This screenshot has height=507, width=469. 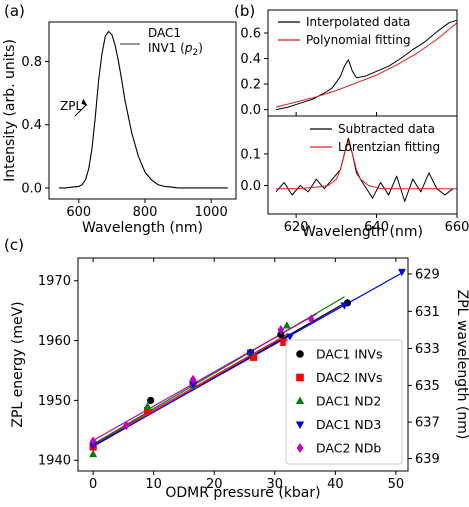 I want to click on panel-label: (a), so click(x=14, y=11).